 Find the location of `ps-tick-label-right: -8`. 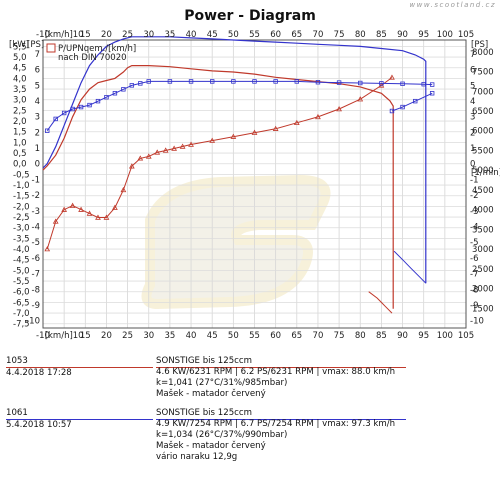

ps-tick-label-right: -8 is located at coordinates (474, 290).